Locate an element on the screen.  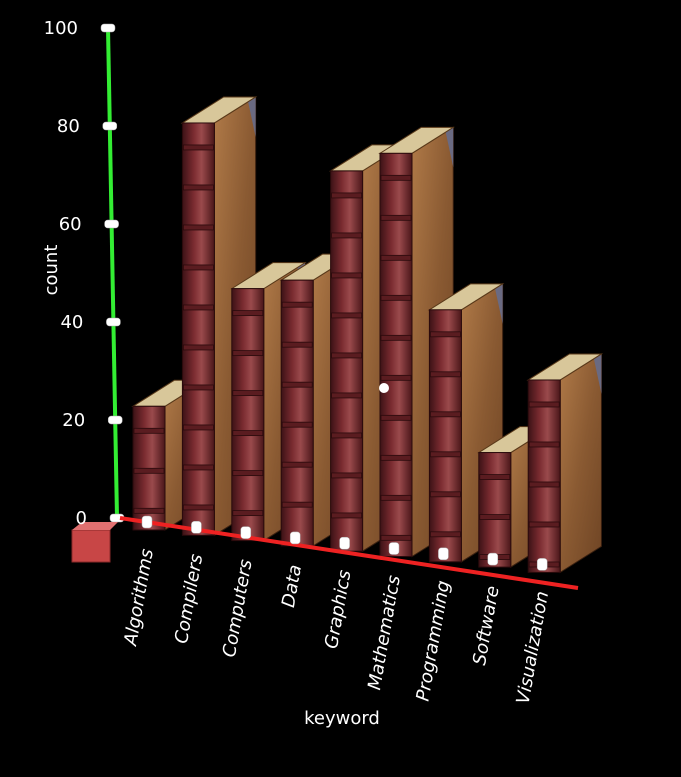
y-tick-label: 20 is located at coordinates (73, 420).